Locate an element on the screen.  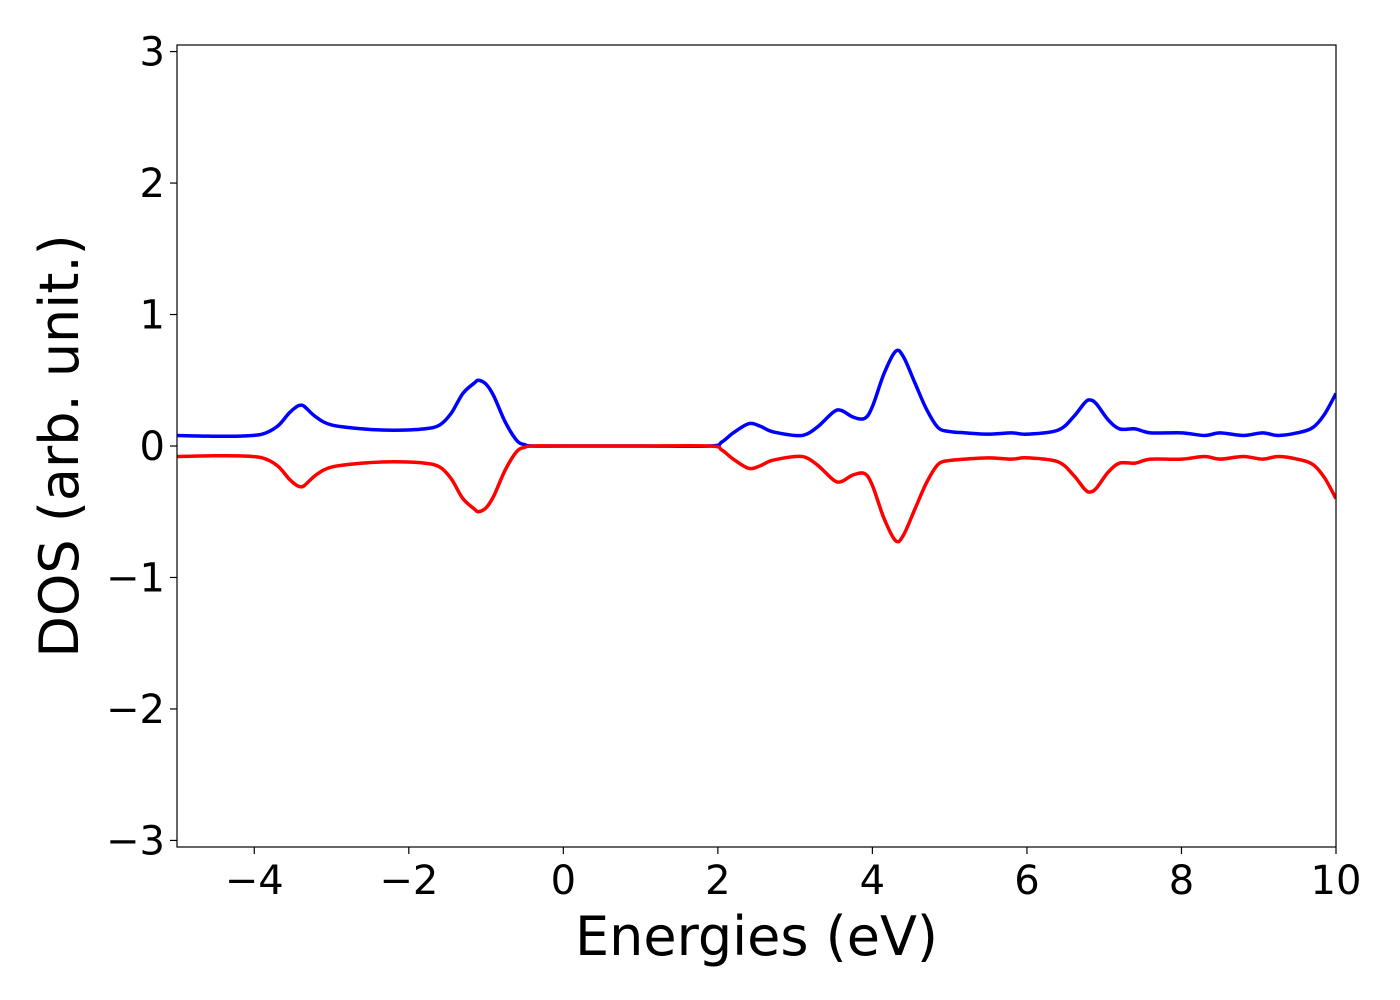
y-tick-label: 0 is located at coordinates (152, 447).